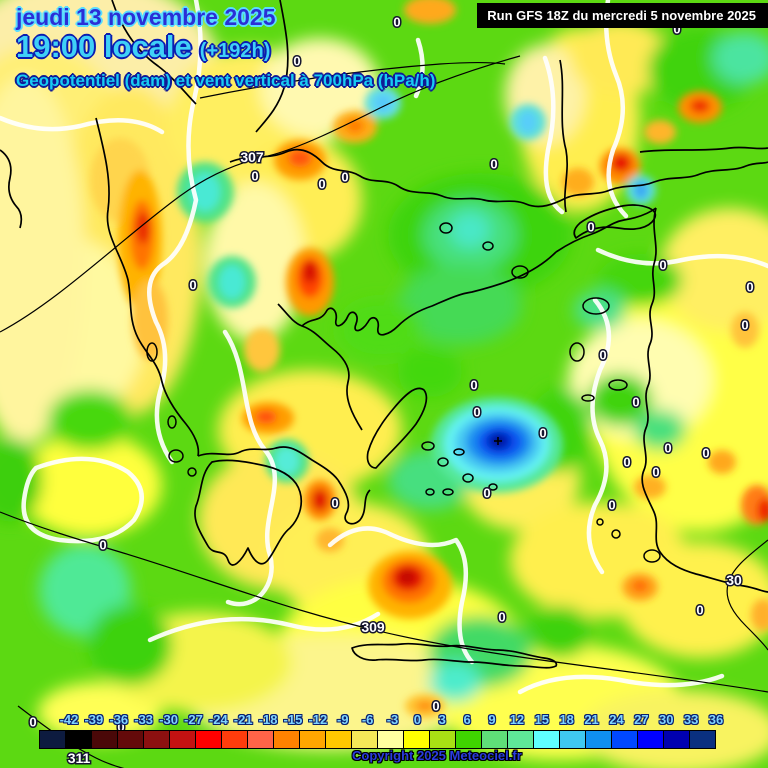 This screenshot has height=768, width=768. Describe the element at coordinates (734, 580) in the screenshot. I see `geopotential-contour-label: 30` at that location.